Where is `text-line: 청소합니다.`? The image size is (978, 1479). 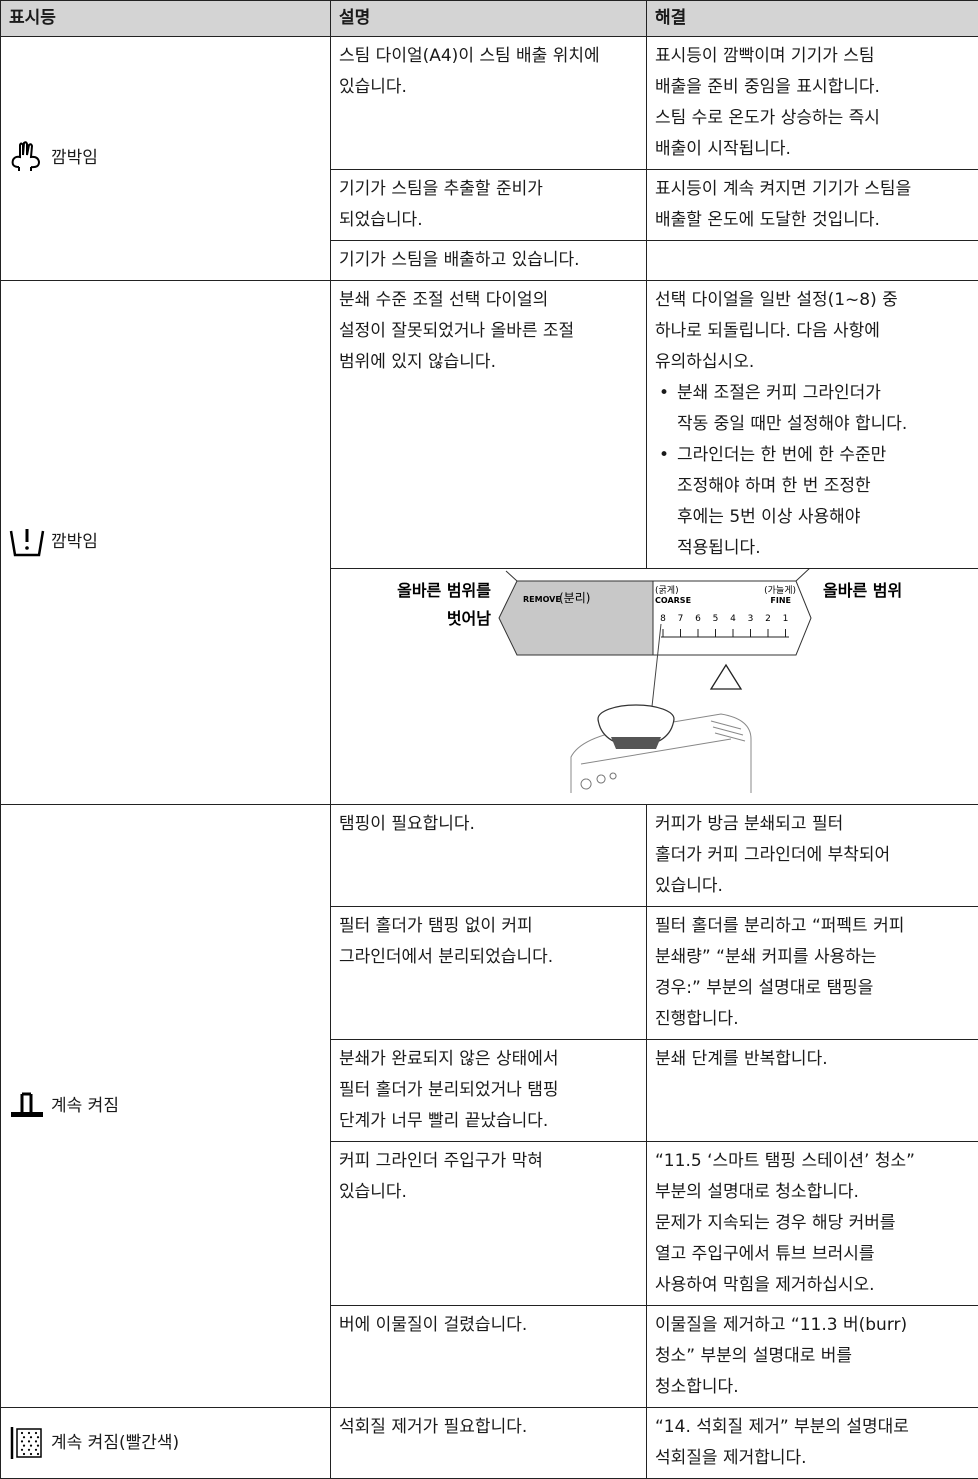
text-line: 청소합니다. is located at coordinates (812, 1387).